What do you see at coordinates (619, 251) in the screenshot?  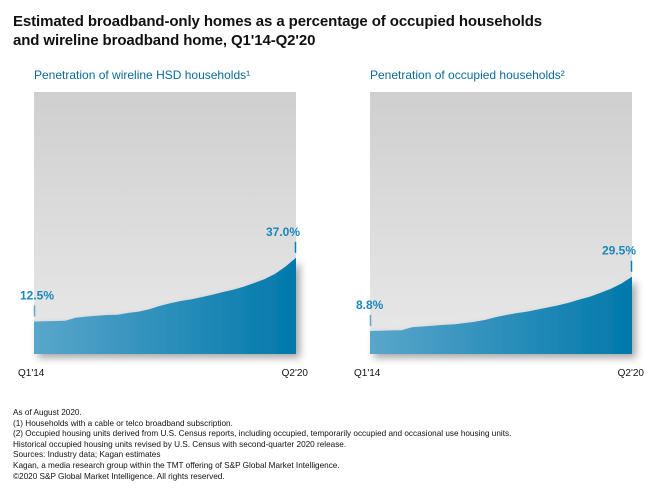 I see `right-end-value-label: 29.5%` at bounding box center [619, 251].